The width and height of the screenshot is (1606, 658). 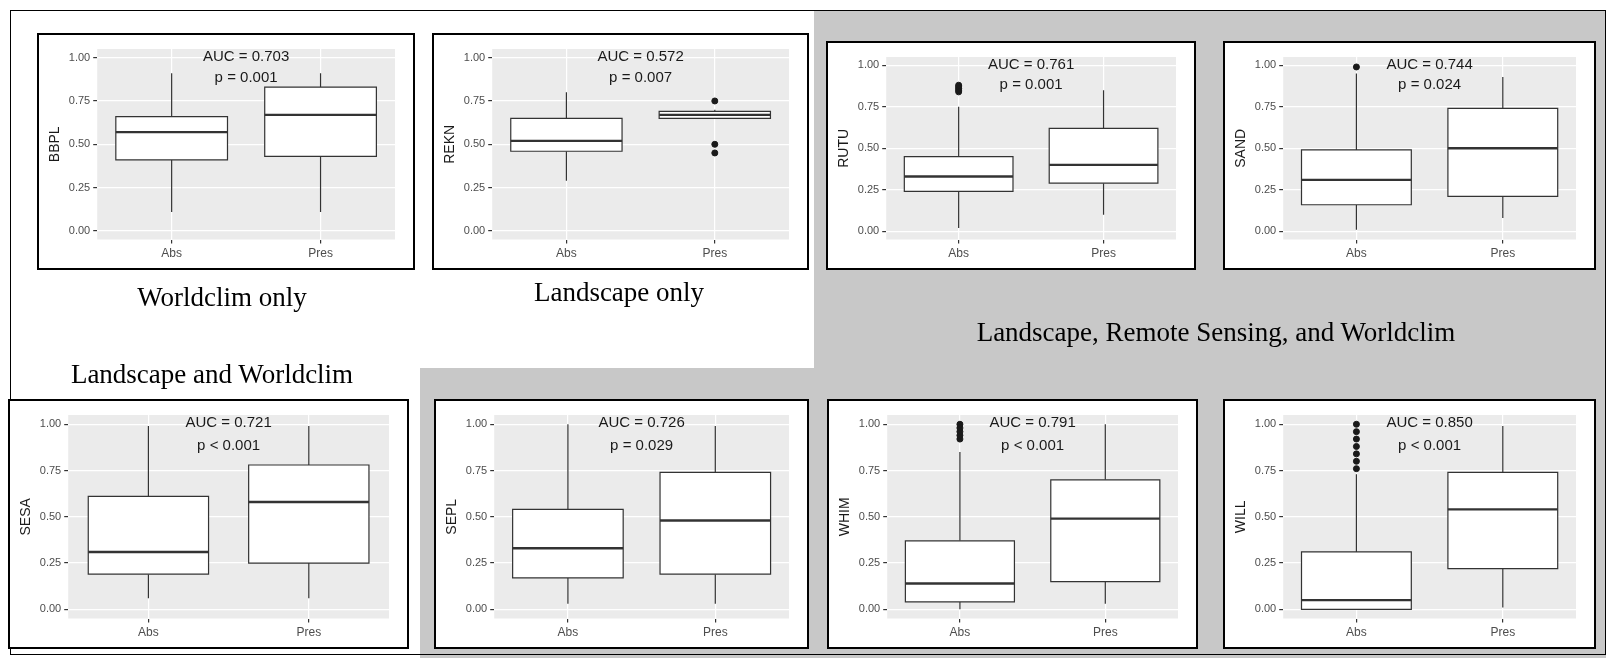 I want to click on y-axis-title: WHIM, so click(x=844, y=517).